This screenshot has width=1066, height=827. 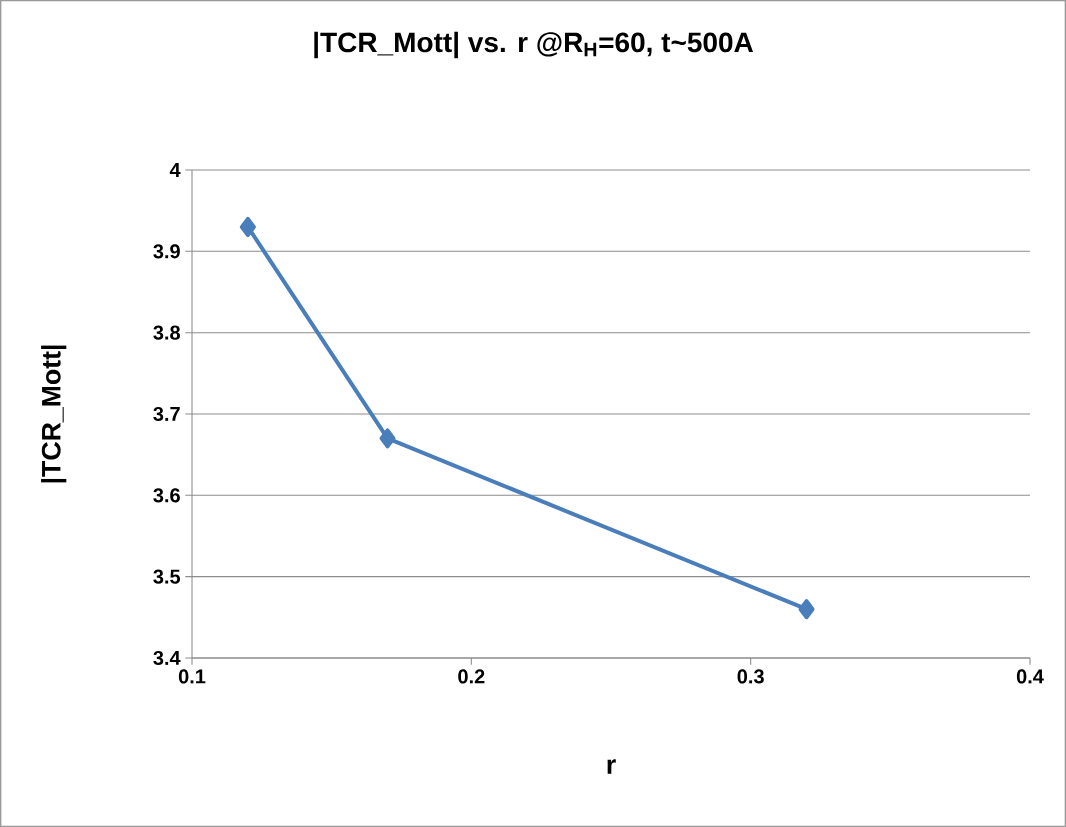 What do you see at coordinates (166, 332) in the screenshot?
I see `y-tick-label: 3.8` at bounding box center [166, 332].